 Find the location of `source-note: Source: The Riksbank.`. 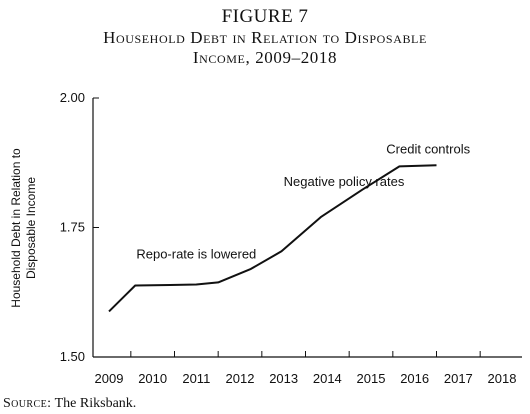

source-note: Source: The Riksbank. is located at coordinates (69, 404).